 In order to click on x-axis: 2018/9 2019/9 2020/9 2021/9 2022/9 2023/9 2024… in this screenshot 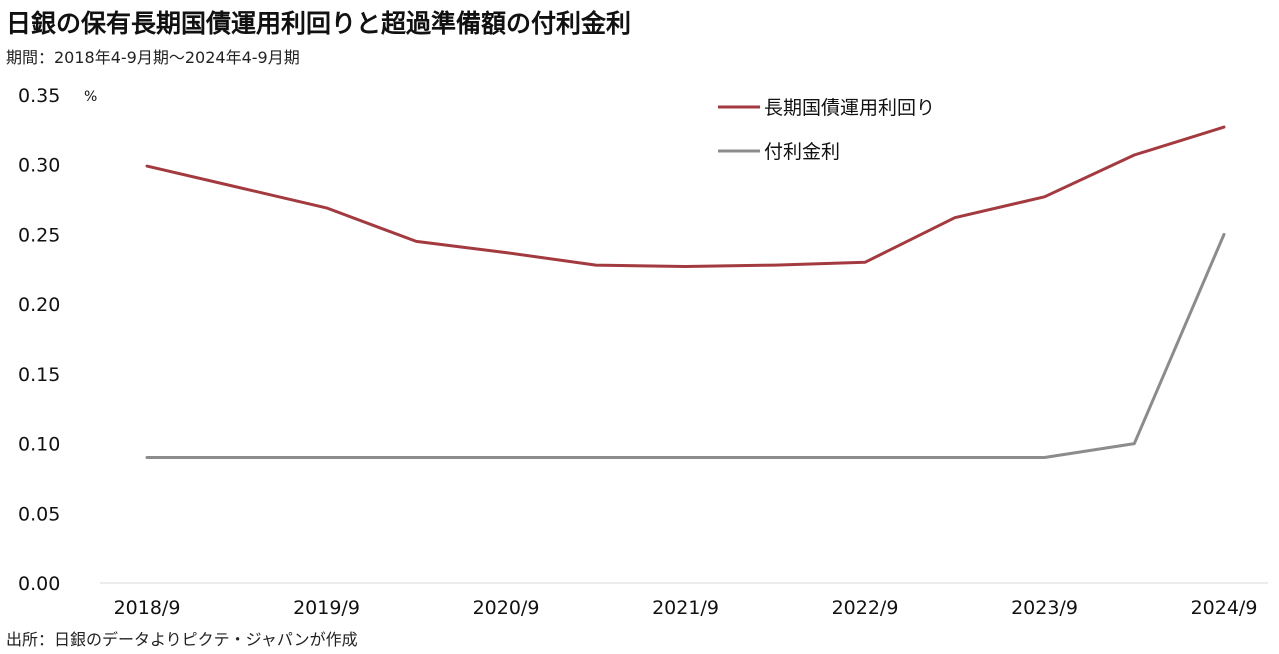, I will do `click(684, 600)`.